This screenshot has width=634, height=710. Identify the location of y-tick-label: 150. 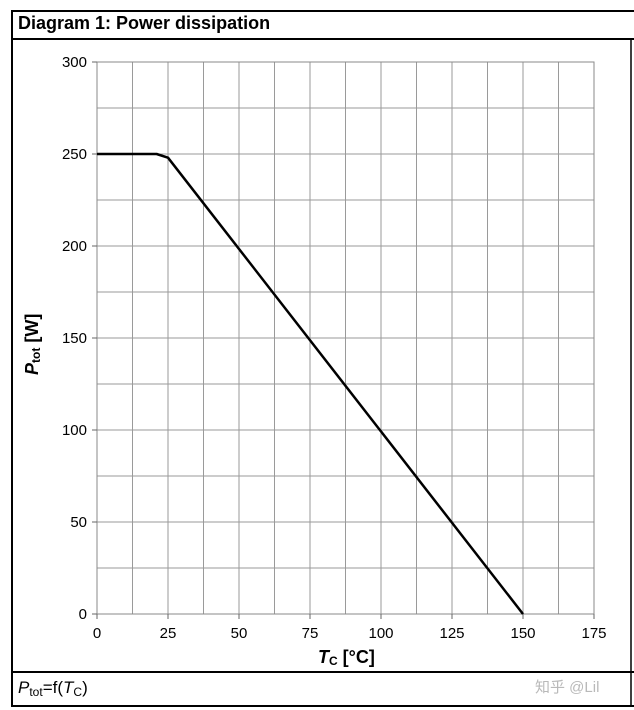
(74, 338).